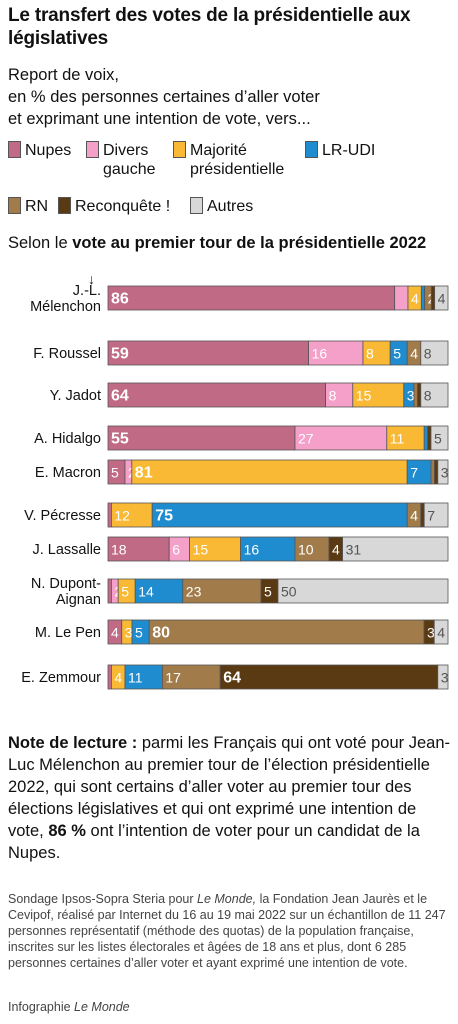 Image resolution: width=458 pixels, height=1024 pixels. I want to click on credit: Infographie Le Monde, so click(69, 1007).